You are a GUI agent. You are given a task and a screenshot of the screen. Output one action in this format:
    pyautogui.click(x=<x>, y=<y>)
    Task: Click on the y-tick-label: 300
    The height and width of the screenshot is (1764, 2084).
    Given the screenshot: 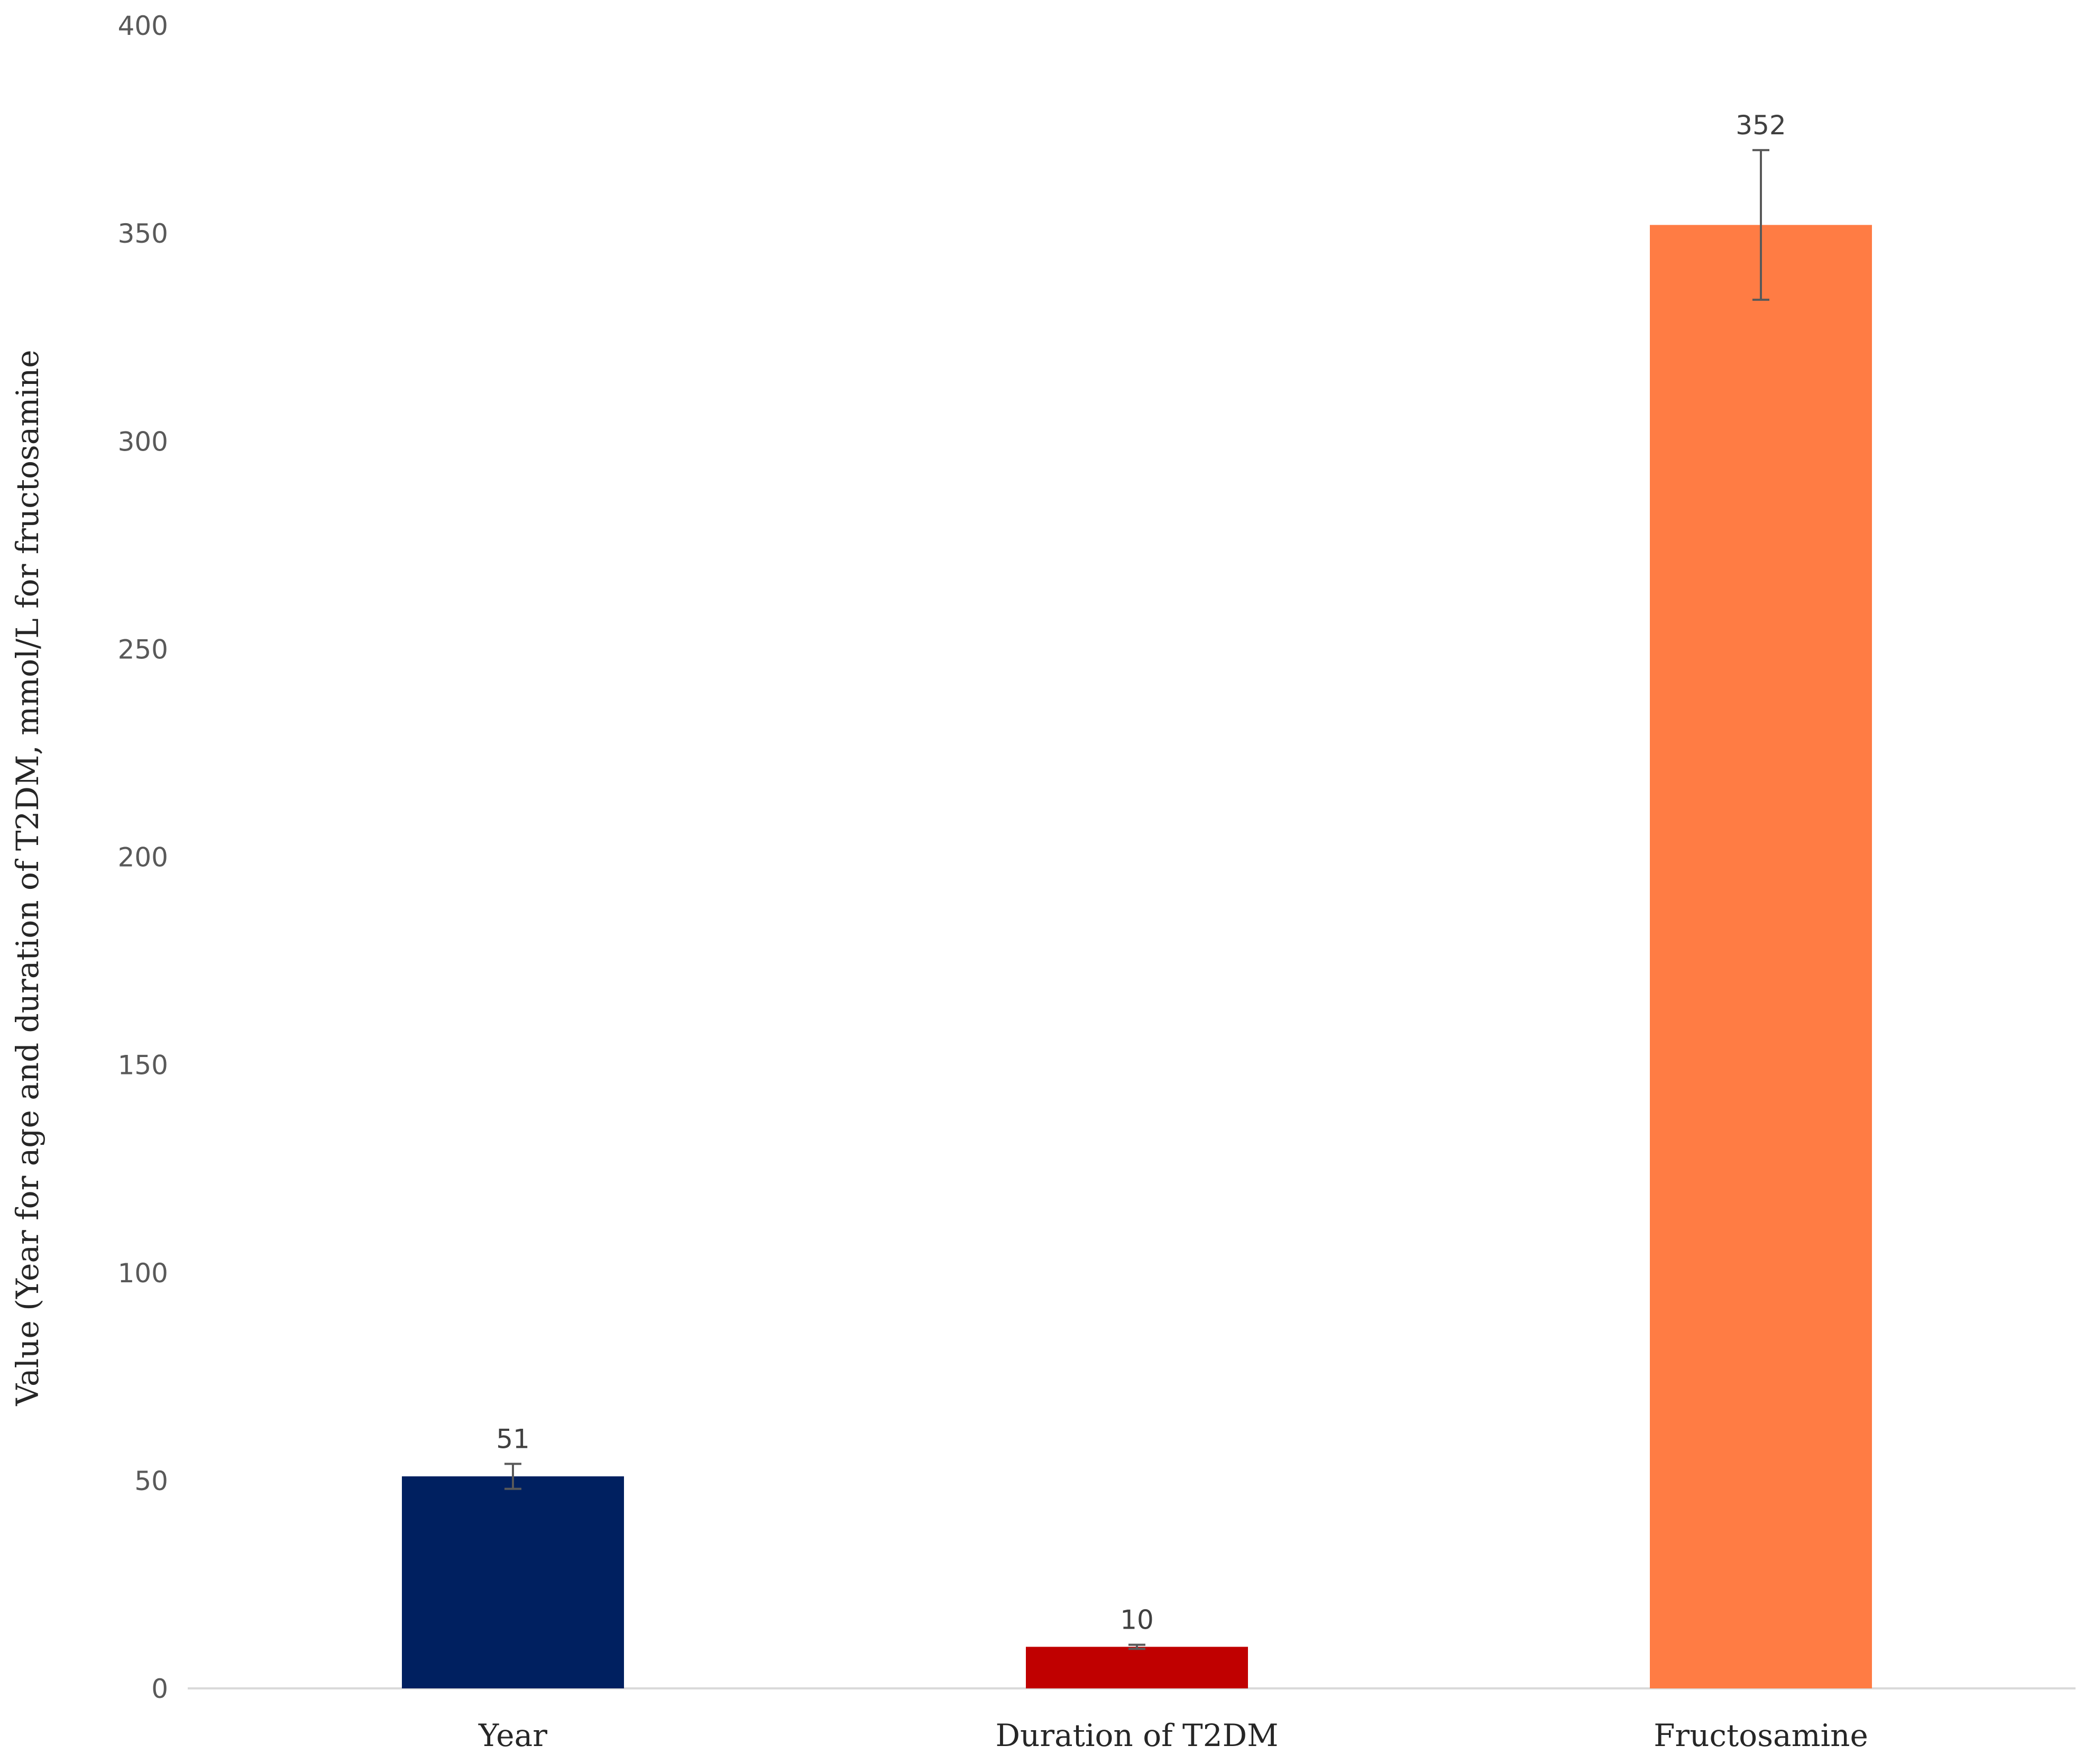 What is the action you would take?
    pyautogui.click(x=143, y=442)
    